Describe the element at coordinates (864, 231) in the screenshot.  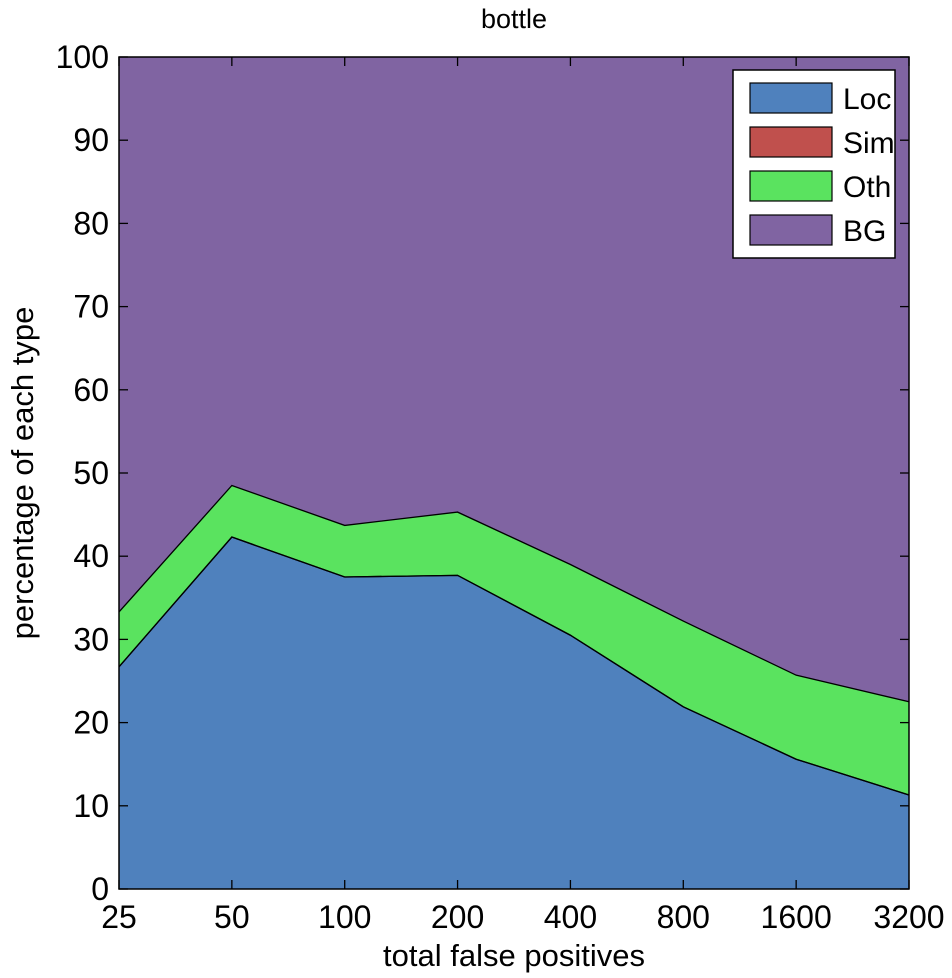
I see `legend-label-bg: BG` at that location.